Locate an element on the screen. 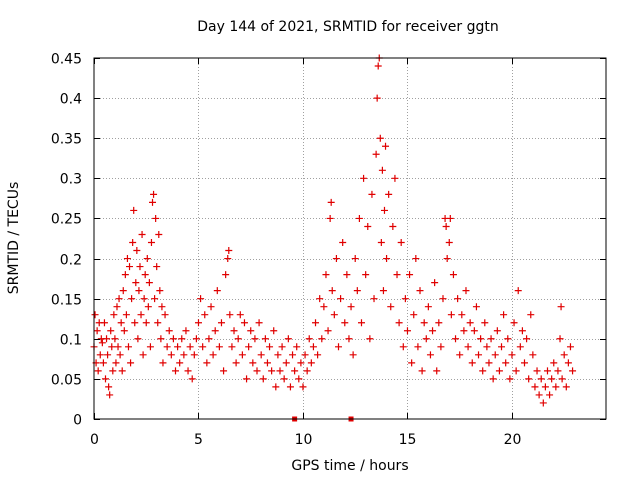 The image size is (640, 480). y-tick-label: 0.2 is located at coordinates (71, 261).